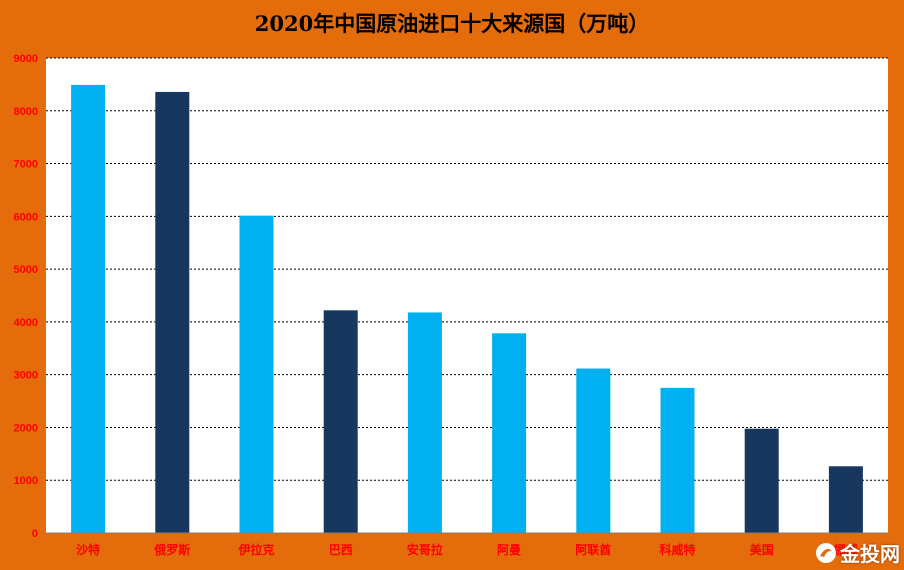 The image size is (904, 570). Describe the element at coordinates (26, 59) in the screenshot. I see `y-tick-label: 9000` at that location.